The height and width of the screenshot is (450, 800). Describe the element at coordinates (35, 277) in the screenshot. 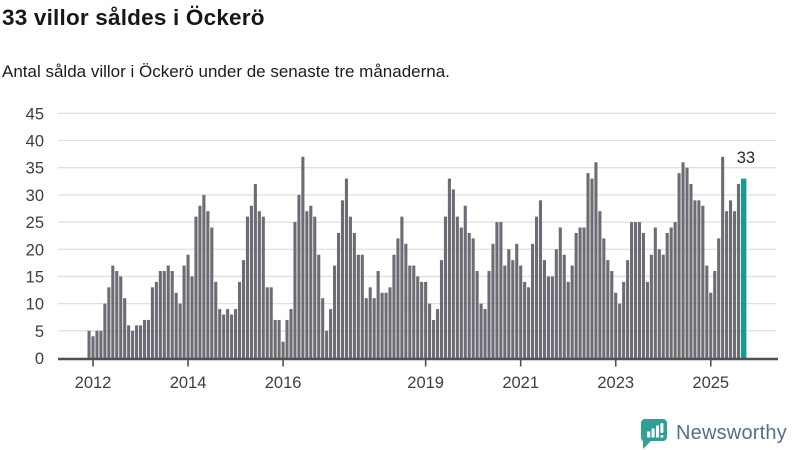

I see `y-axis-tick-label: 15` at that location.